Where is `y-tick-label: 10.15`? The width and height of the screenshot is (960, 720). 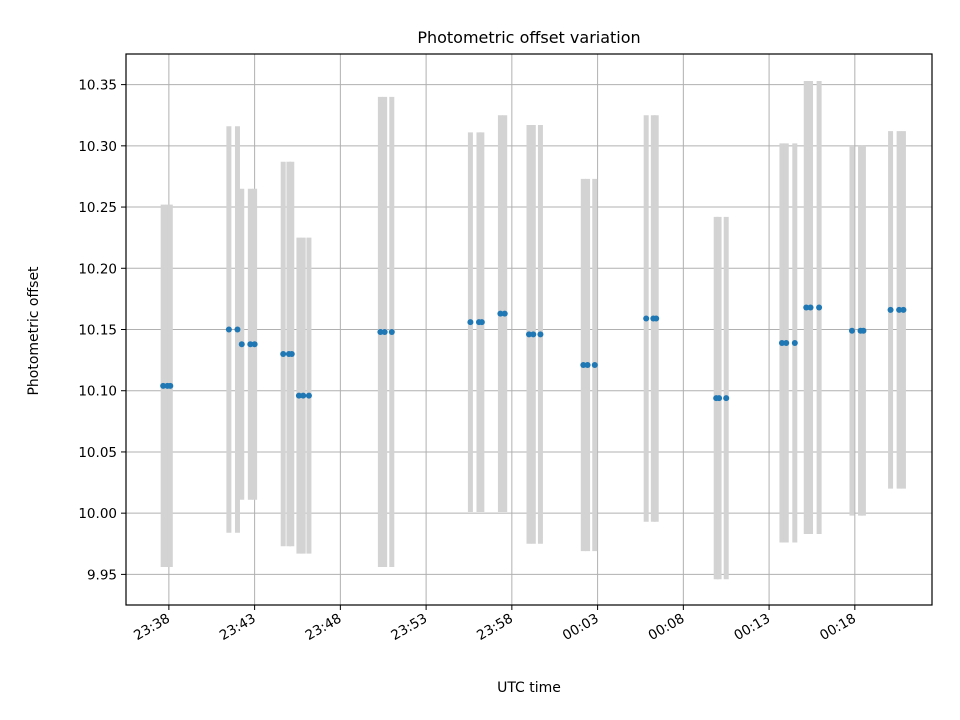
y-tick-label: 10.15 is located at coordinates (97, 331).